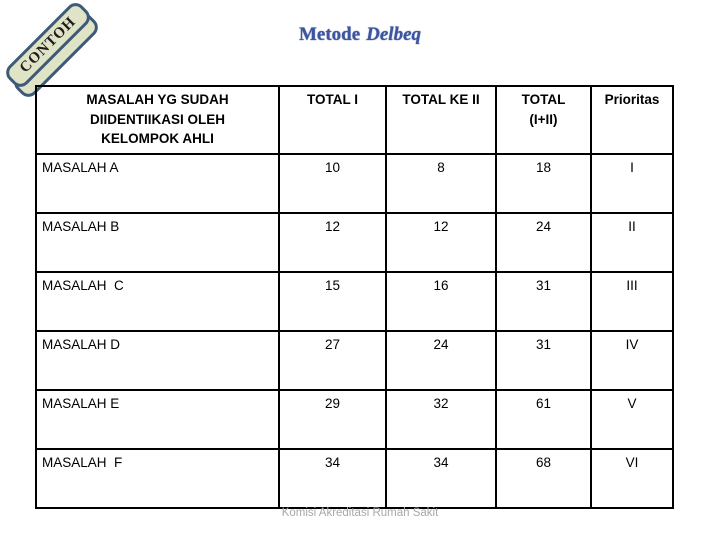 This screenshot has height=540, width=720. Describe the element at coordinates (157, 478) in the screenshot. I see `masalah-label: MASALAH F` at that location.